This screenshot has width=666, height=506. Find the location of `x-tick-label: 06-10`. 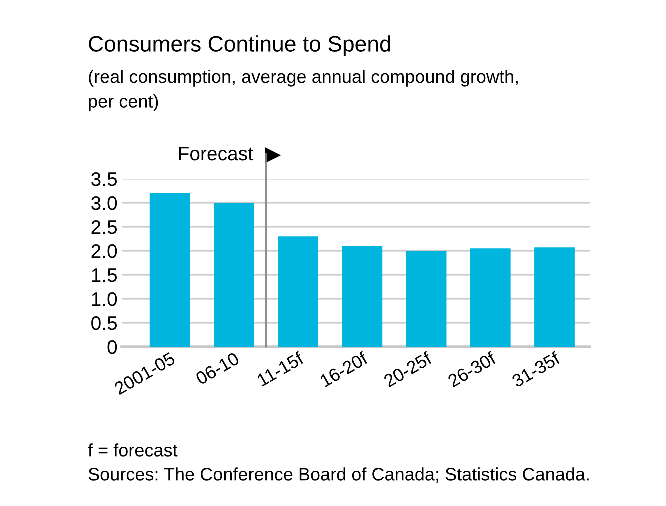

x-tick-label: 06-10 is located at coordinates (217, 369).